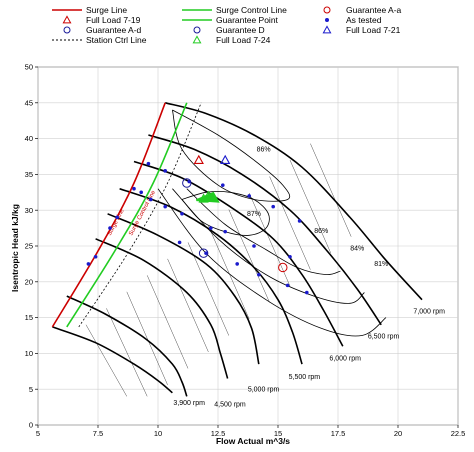 The image size is (474, 452). Describe the element at coordinates (116, 40) in the screenshot. I see `legend-label: Station Ctrl Line` at that location.